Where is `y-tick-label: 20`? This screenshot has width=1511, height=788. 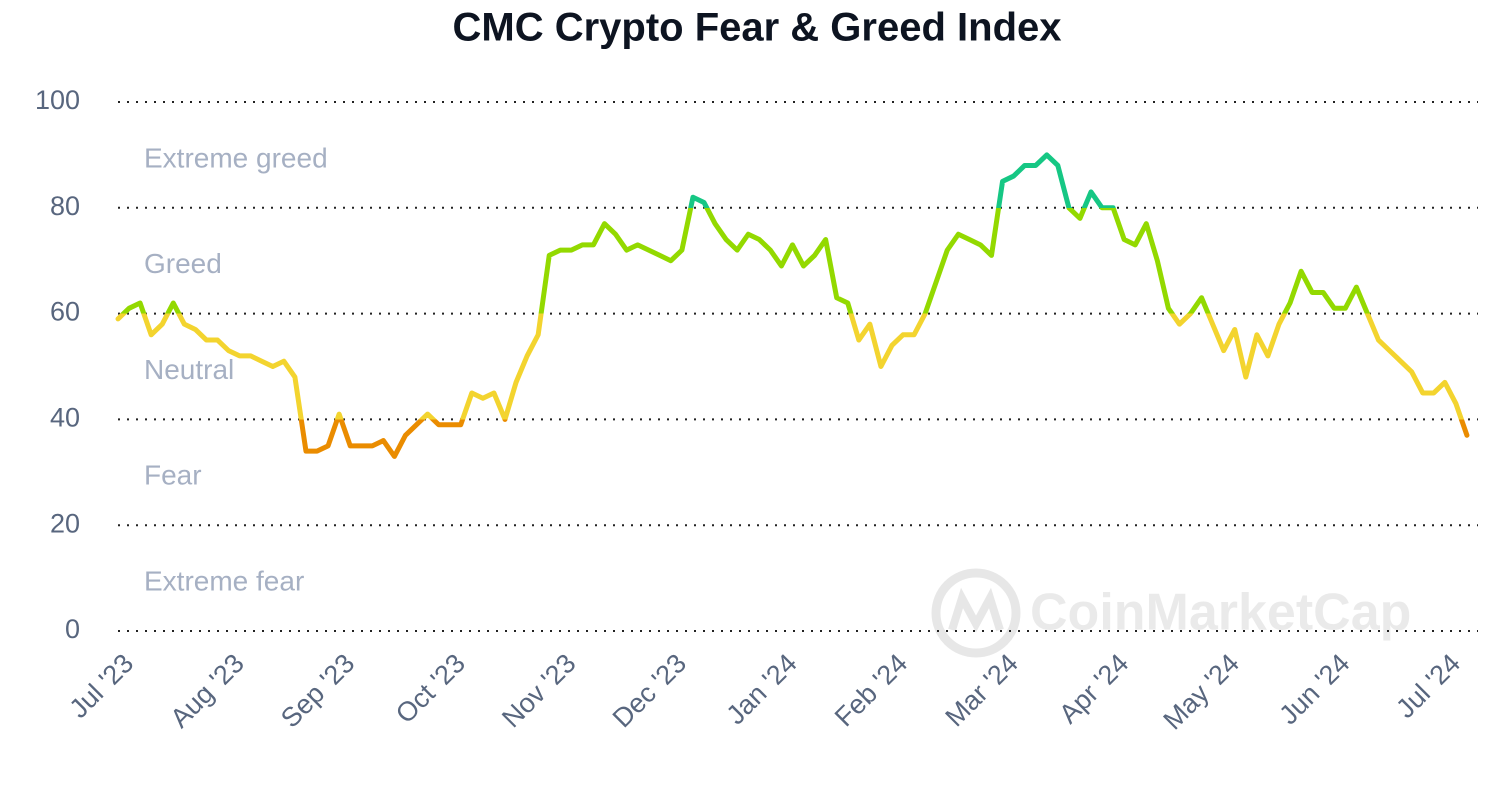
y-tick-label: 20 is located at coordinates (65, 523).